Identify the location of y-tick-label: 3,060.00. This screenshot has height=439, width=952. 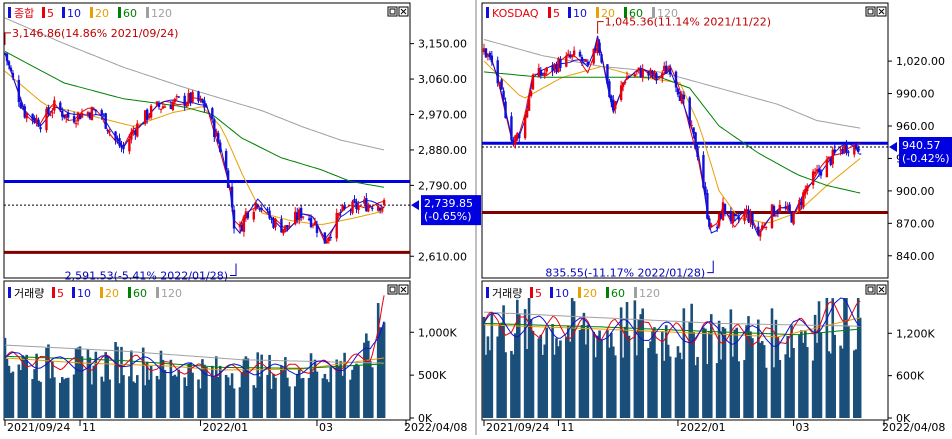
(442, 79).